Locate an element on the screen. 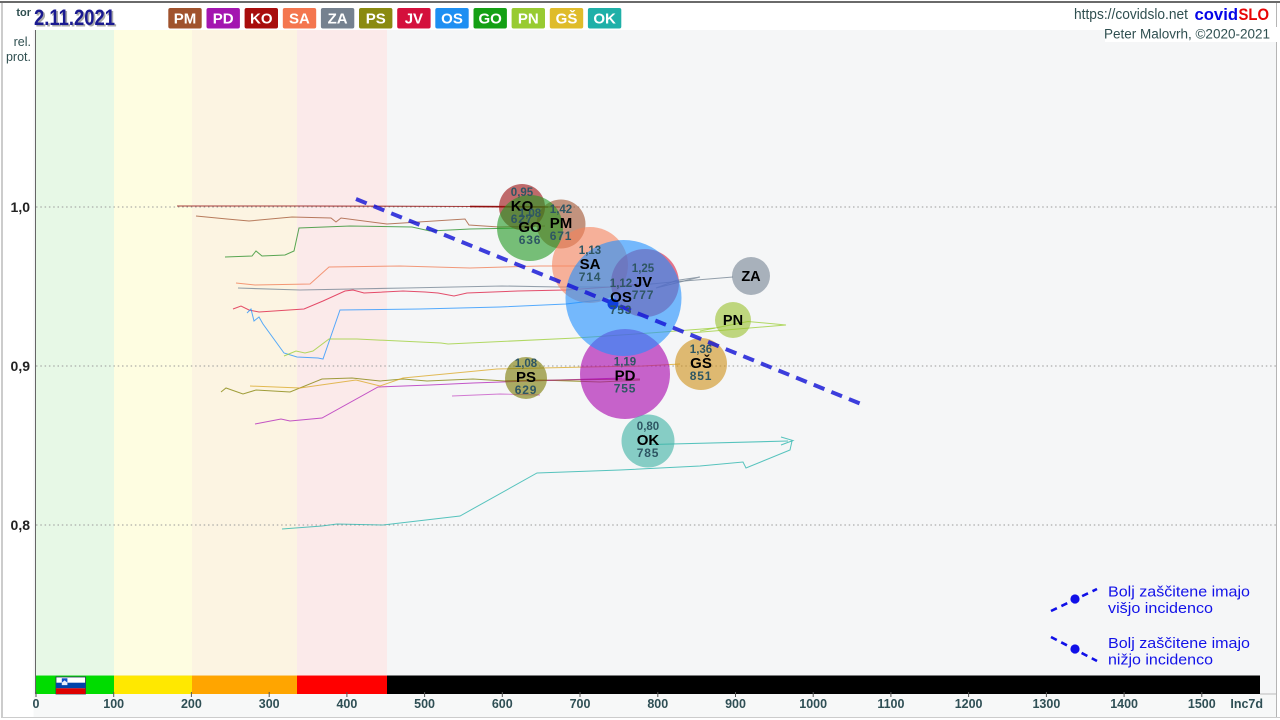  svg-text: prot. is located at coordinates (18, 57).